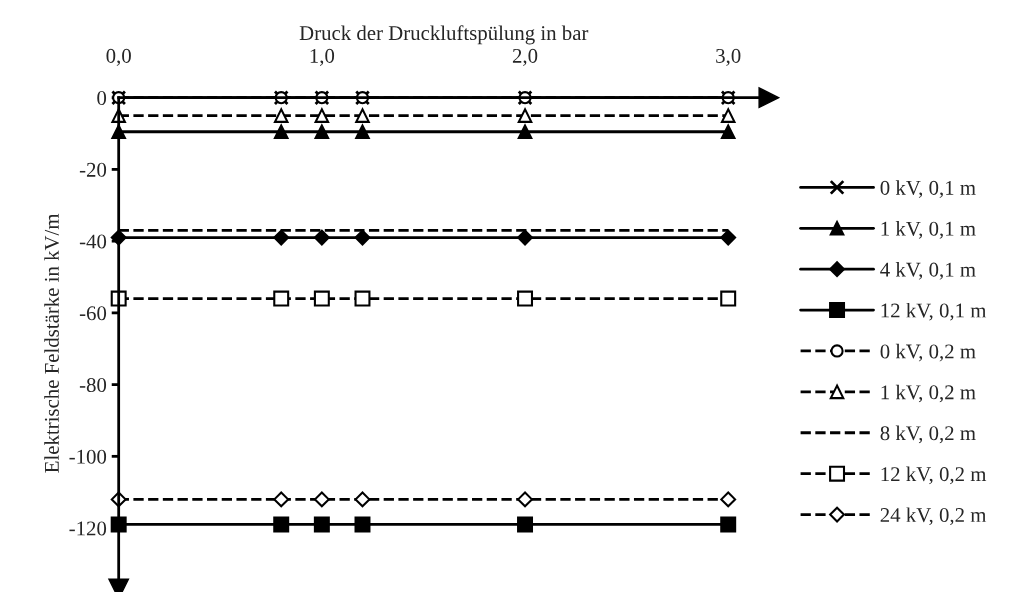 The image size is (1032, 592). I want to click on y-tick-label: -120, so click(88, 528).